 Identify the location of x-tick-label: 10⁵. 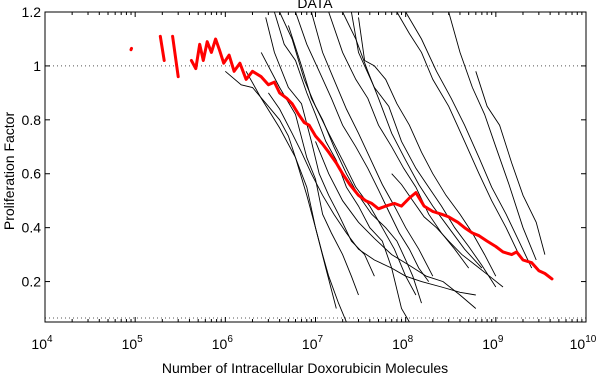
(133, 343).